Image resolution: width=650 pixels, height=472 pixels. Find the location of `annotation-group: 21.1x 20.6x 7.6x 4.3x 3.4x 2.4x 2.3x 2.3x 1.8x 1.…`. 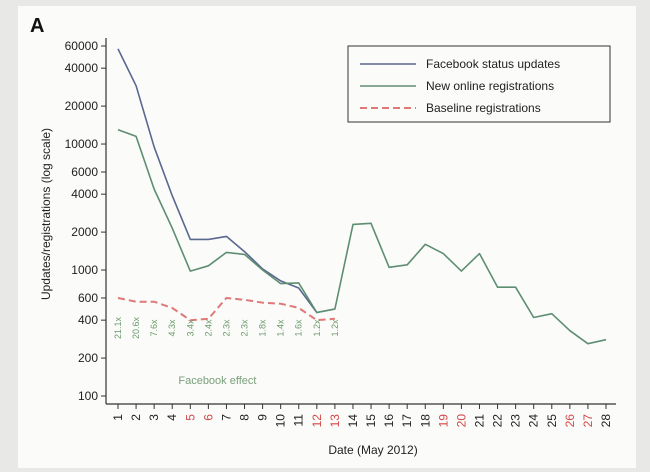

annotation-group: 21.1x 20.6x 7.6x 4.3x 3.4x 2.4x 2.3x 2.3x 1.8x 1.… is located at coordinates (226, 351).